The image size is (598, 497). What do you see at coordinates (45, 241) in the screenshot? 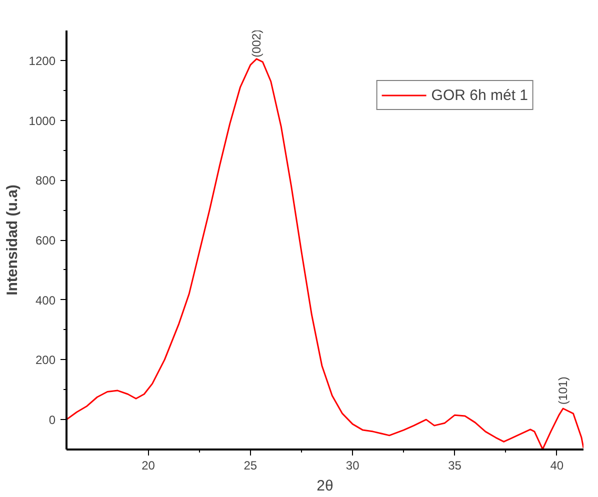
I see `y-tick-label: 600` at bounding box center [45, 241].